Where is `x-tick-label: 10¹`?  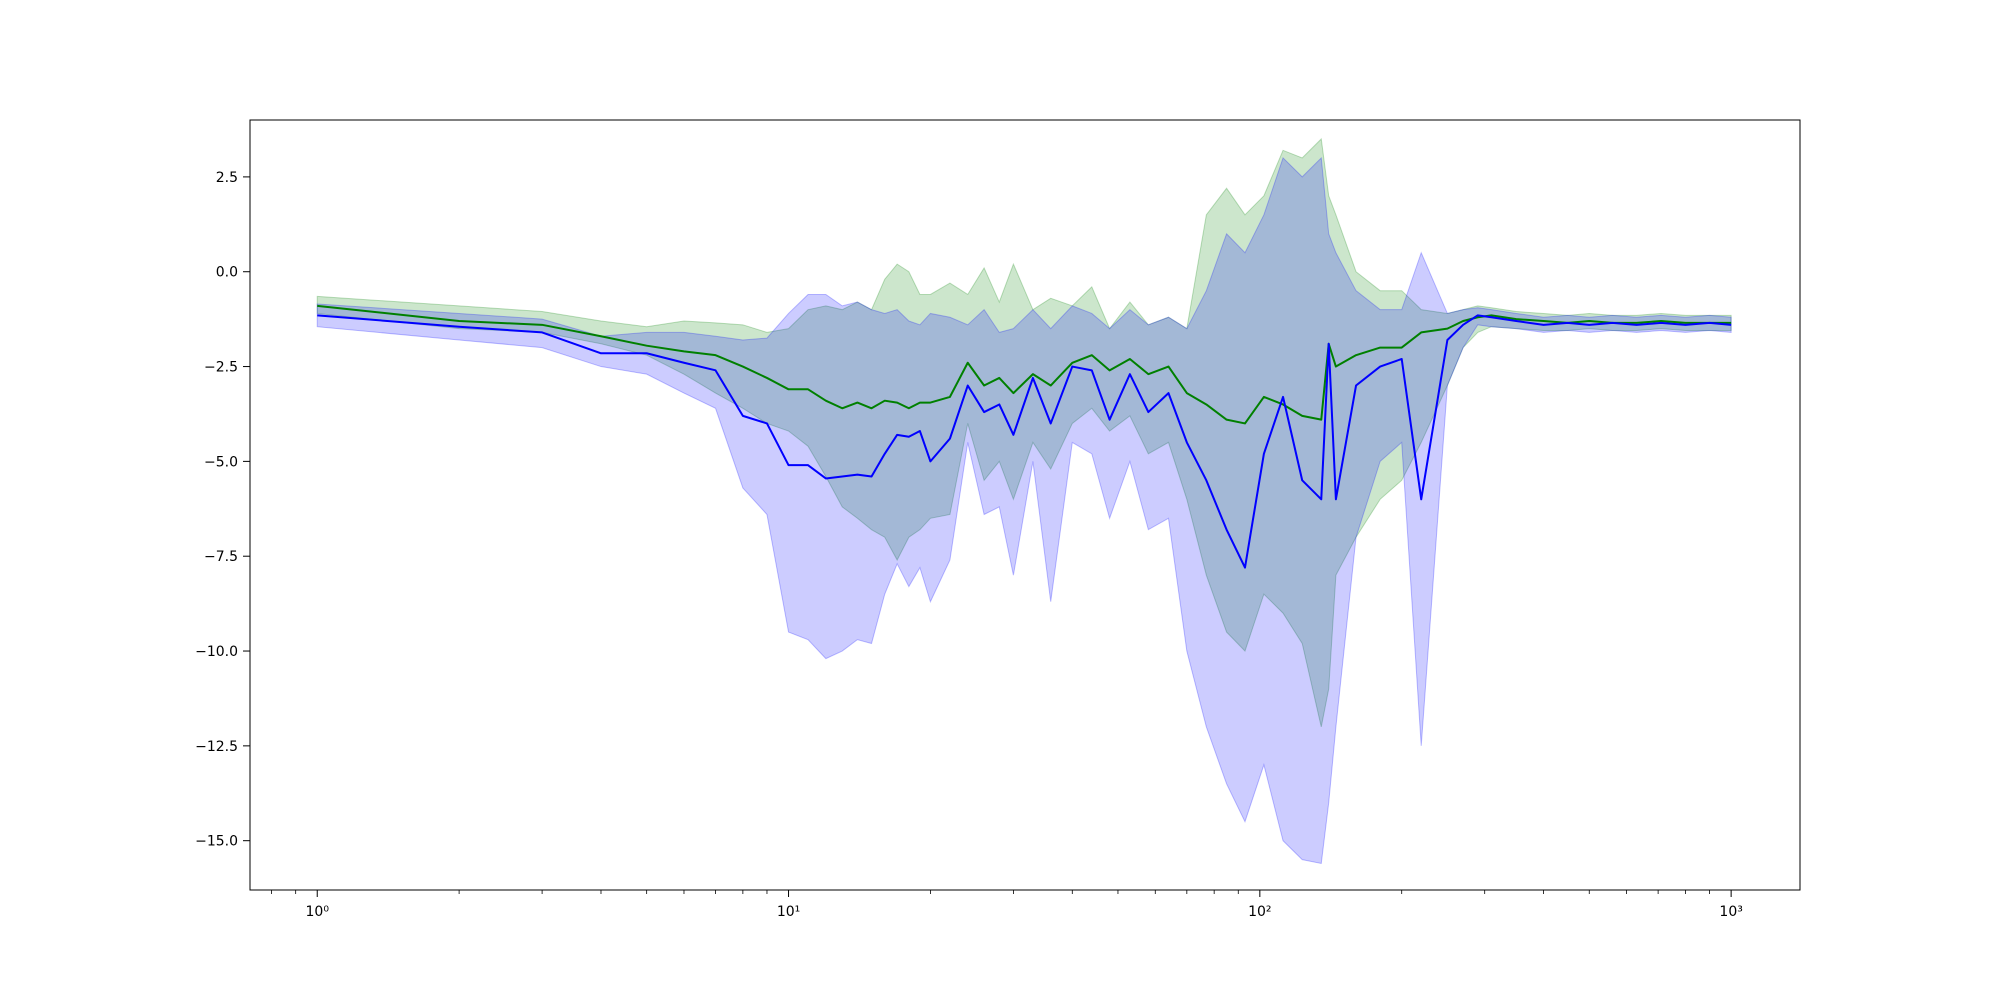
x-tick-label: 10¹ is located at coordinates (788, 912).